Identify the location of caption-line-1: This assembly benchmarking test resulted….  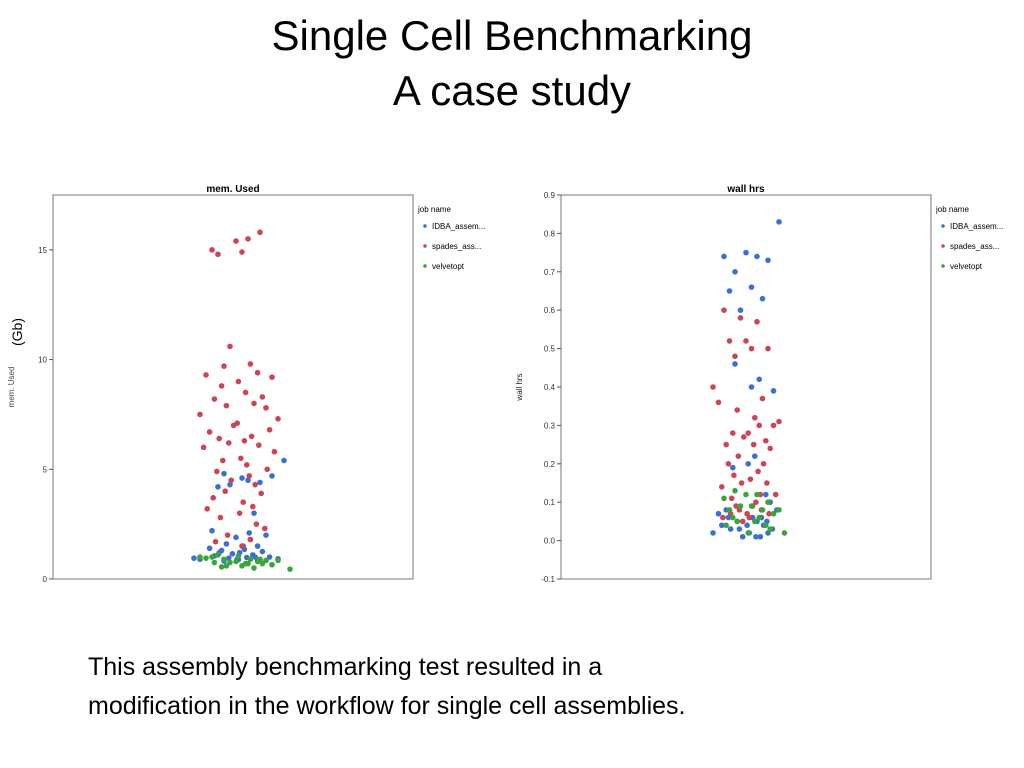
(345, 667).